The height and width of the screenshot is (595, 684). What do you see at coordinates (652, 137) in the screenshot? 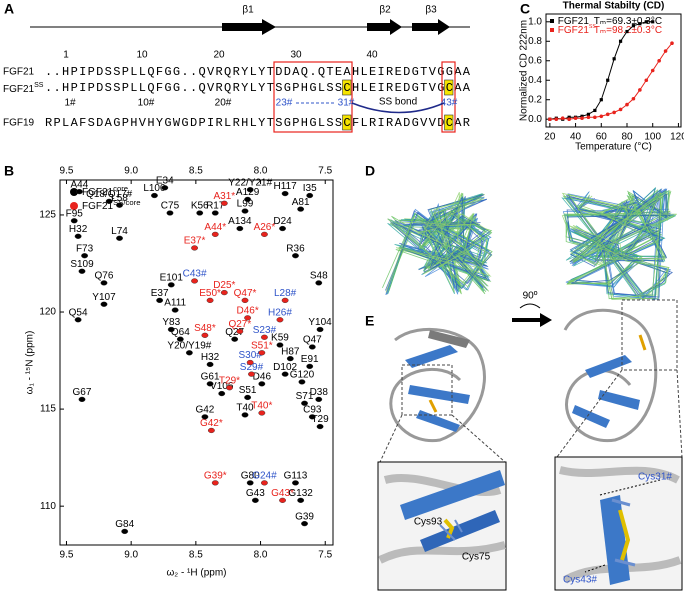
I see `x-tick-label: 100` at bounding box center [652, 137].